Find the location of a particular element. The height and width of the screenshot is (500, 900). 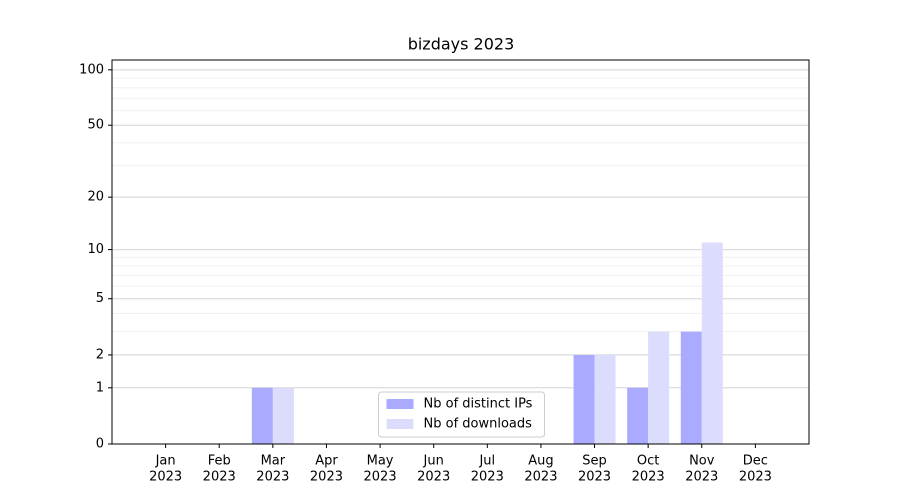

x-tick-label: Sep is located at coordinates (594, 461).